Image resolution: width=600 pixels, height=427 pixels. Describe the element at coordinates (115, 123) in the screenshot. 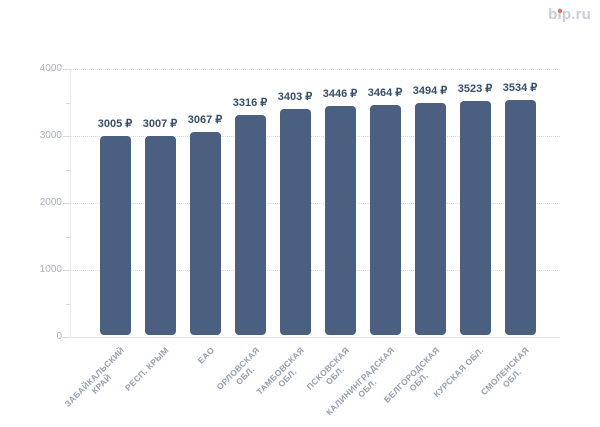

I see `bar-value-label: 3005 ₽` at that location.